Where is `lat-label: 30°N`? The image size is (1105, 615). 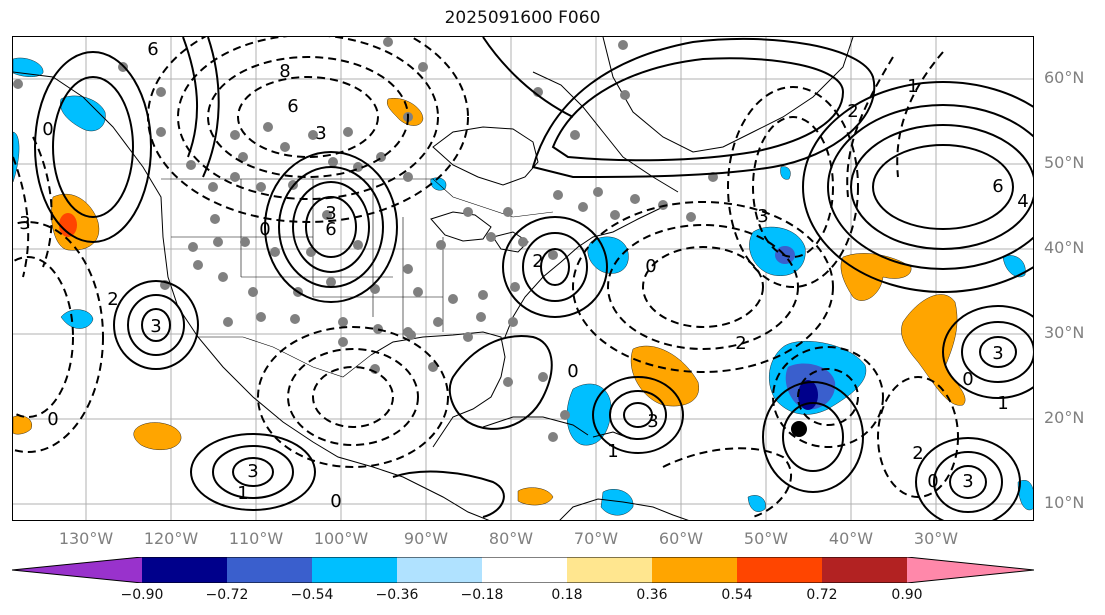
lat-label: 30°N is located at coordinates (1064, 332).